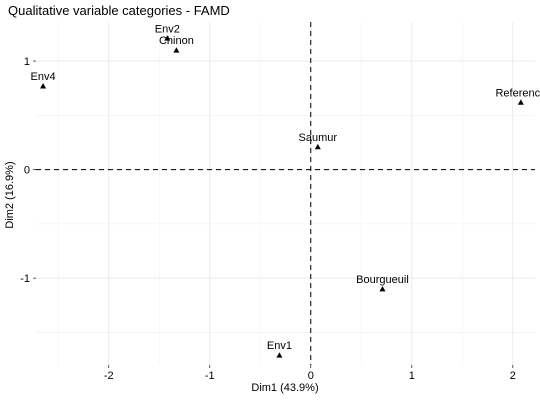  Describe the element at coordinates (27, 62) in the screenshot. I see `y-tick-label: 1` at that location.